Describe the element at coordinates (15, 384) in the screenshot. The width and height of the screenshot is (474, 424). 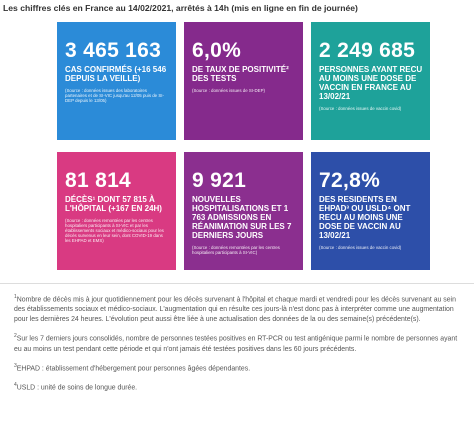
I see `footnote-marker: 4` at that location.